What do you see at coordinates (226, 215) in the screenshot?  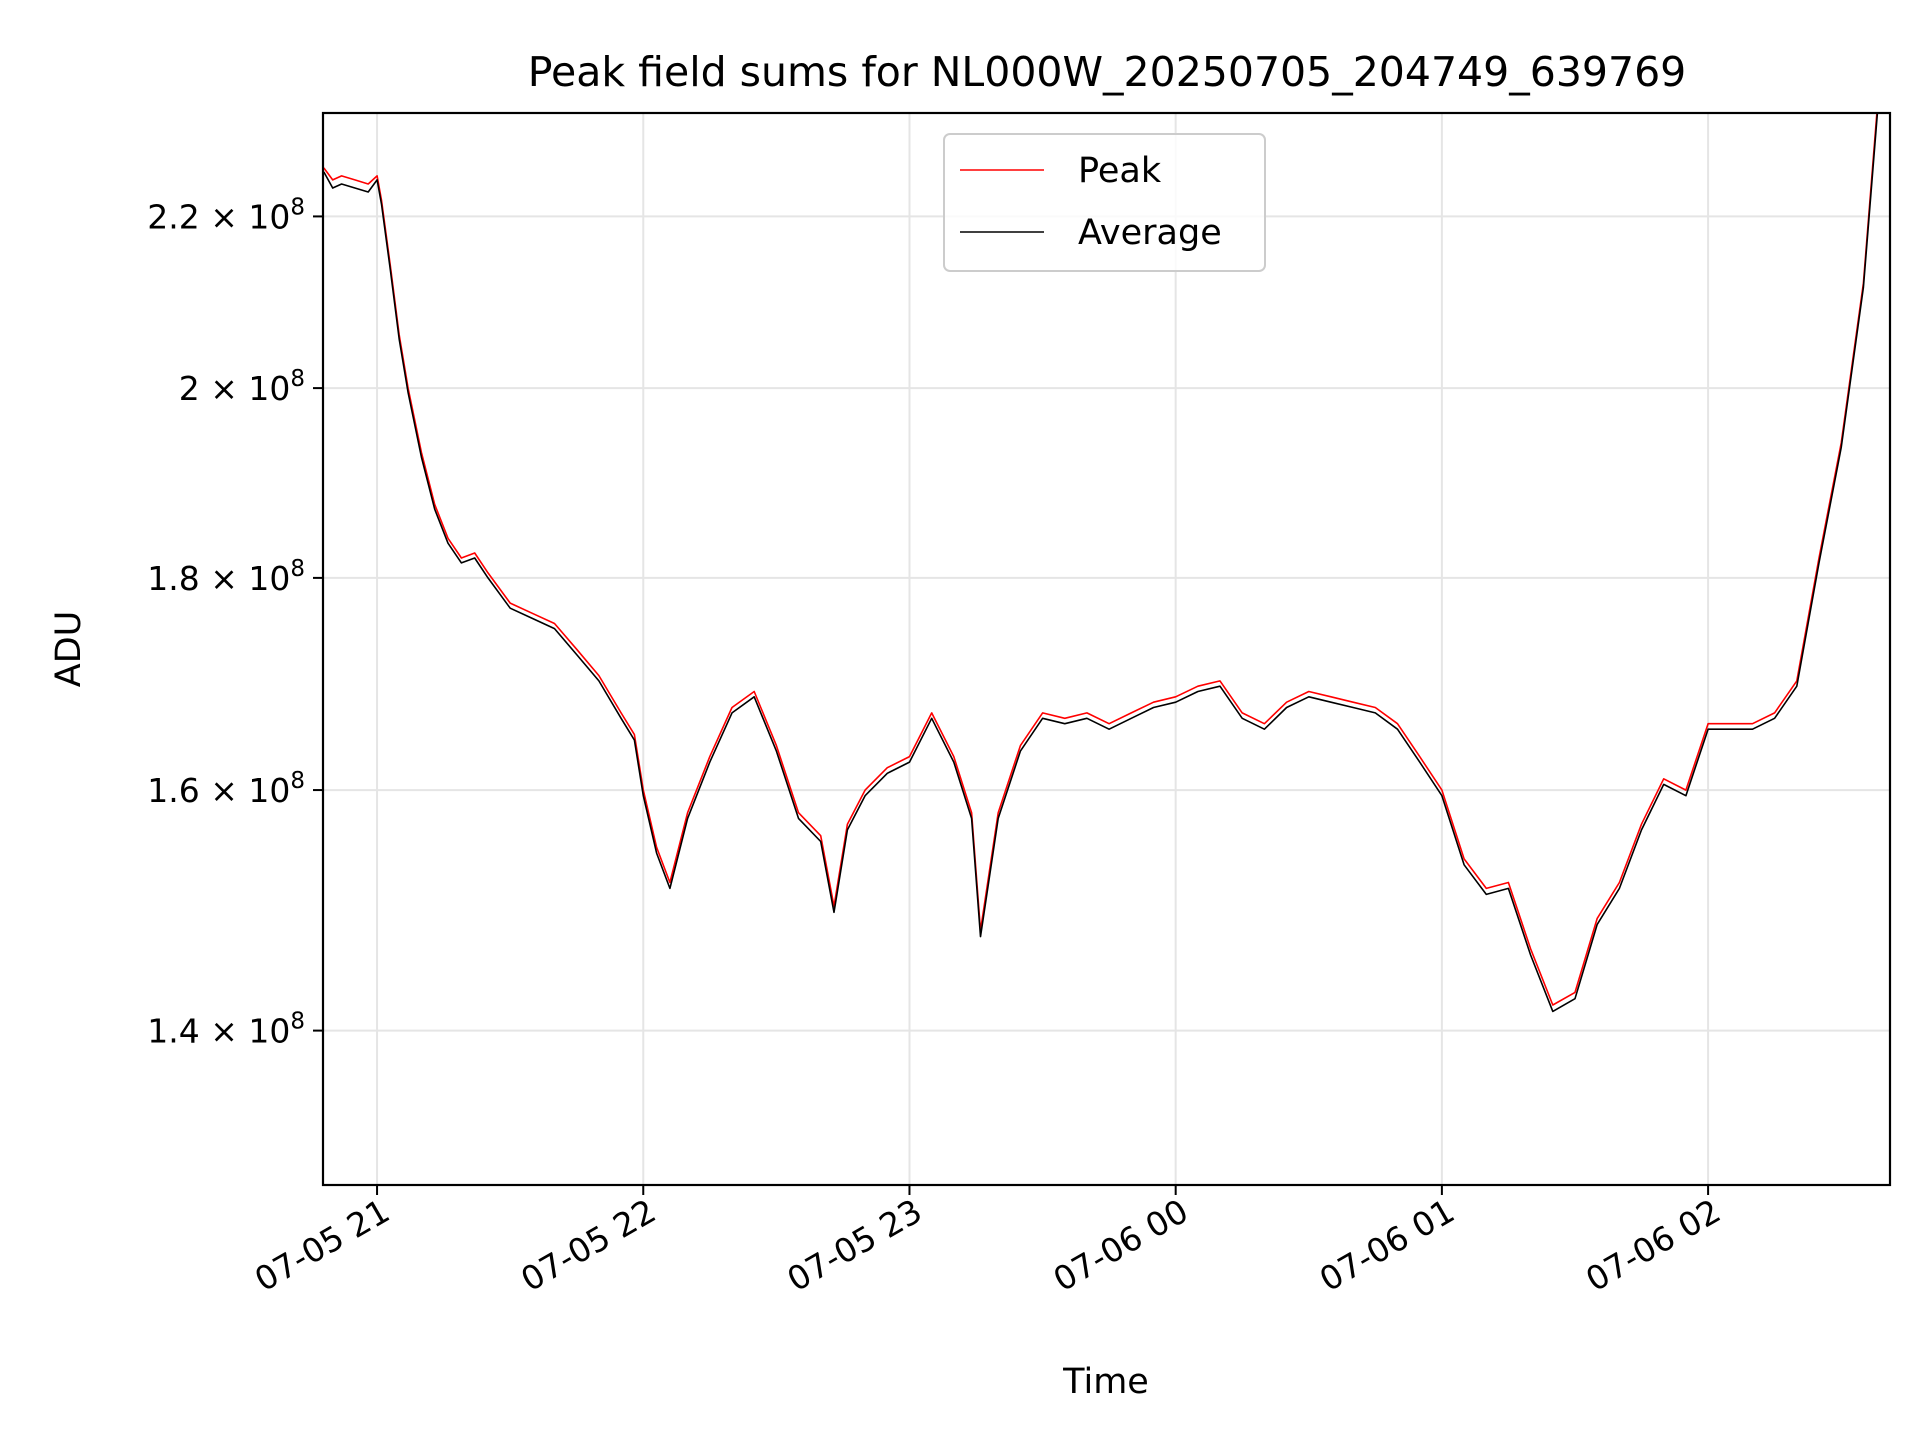 I see `y-tick-label: 2.2 × 108` at bounding box center [226, 215].